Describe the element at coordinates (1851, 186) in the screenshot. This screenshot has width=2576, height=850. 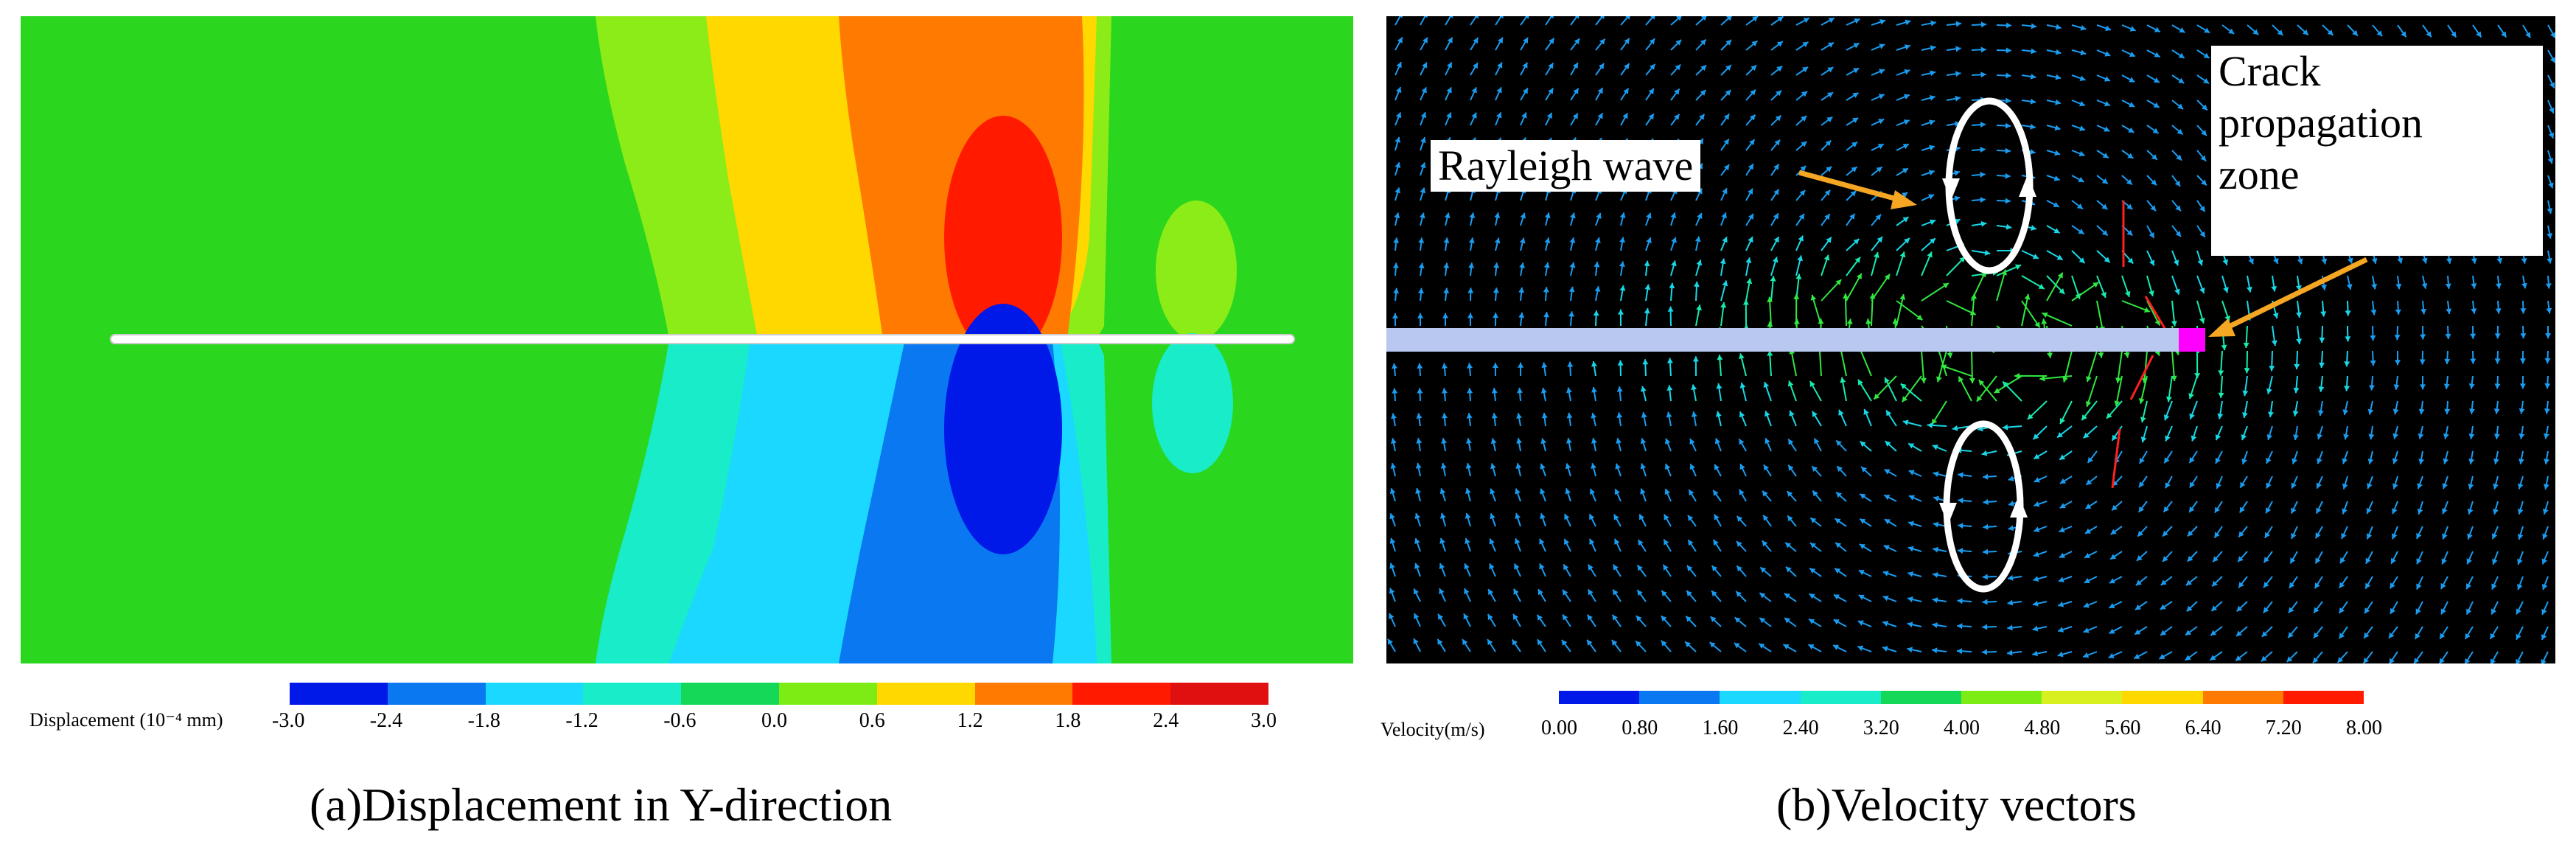
I see `rayleigh-arrow-line` at that location.